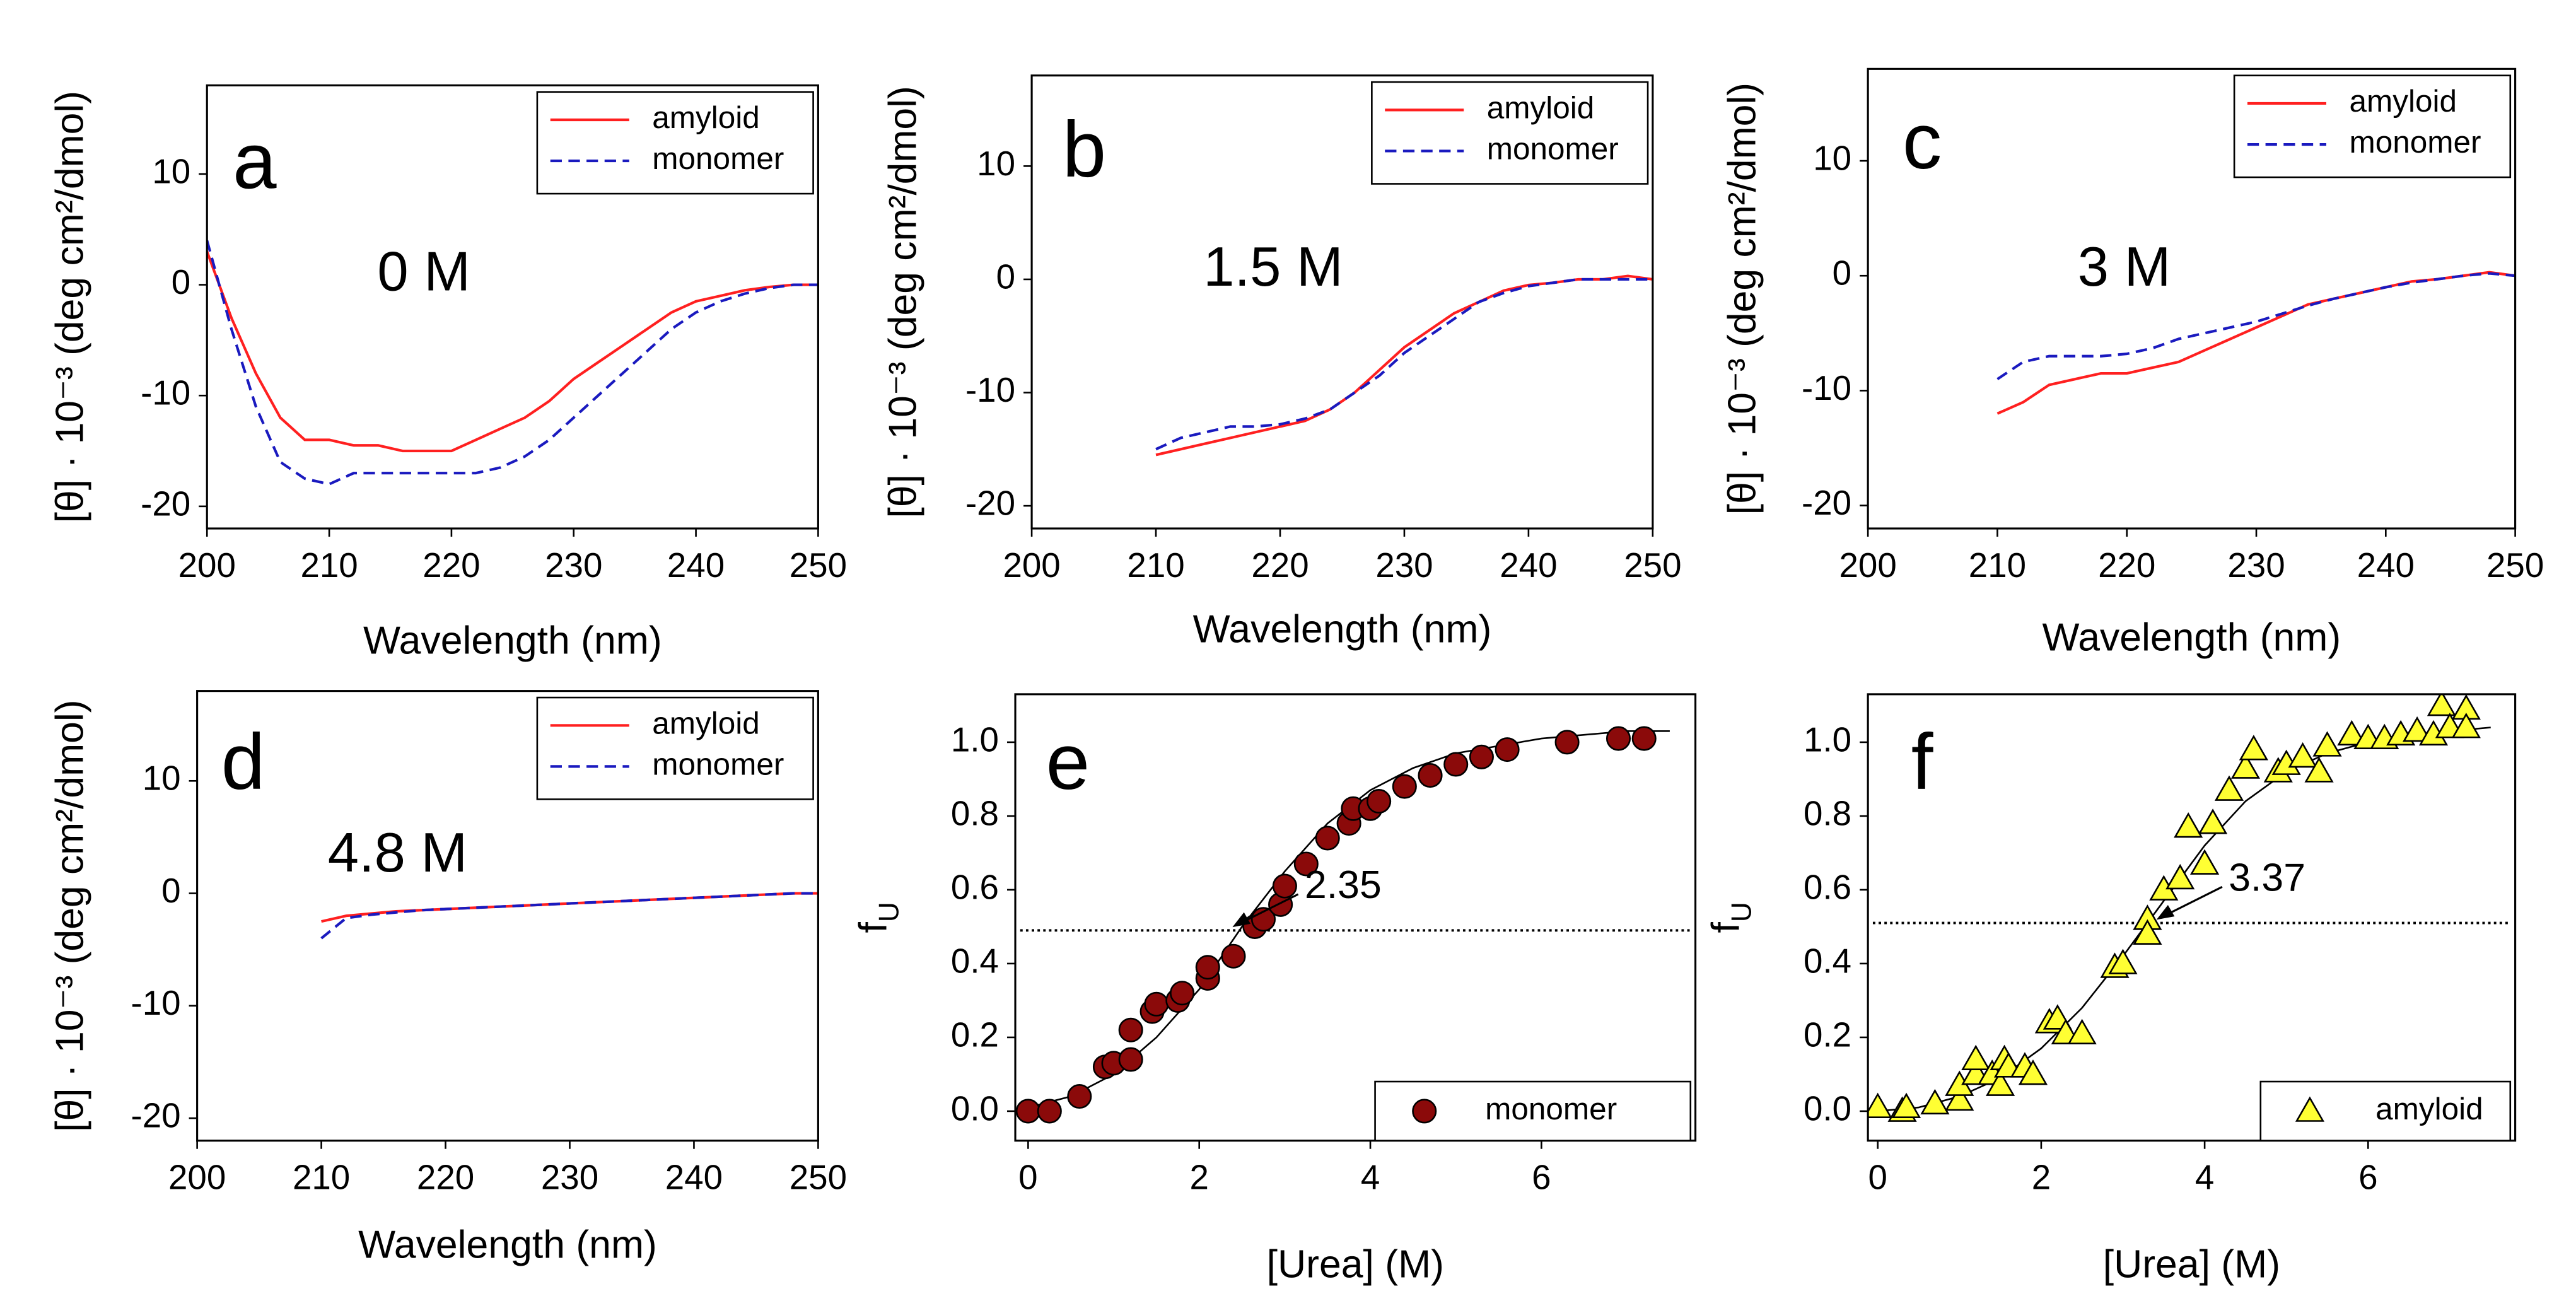  Describe the element at coordinates (1922, 762) in the screenshot. I see `panel-letter: f` at that location.